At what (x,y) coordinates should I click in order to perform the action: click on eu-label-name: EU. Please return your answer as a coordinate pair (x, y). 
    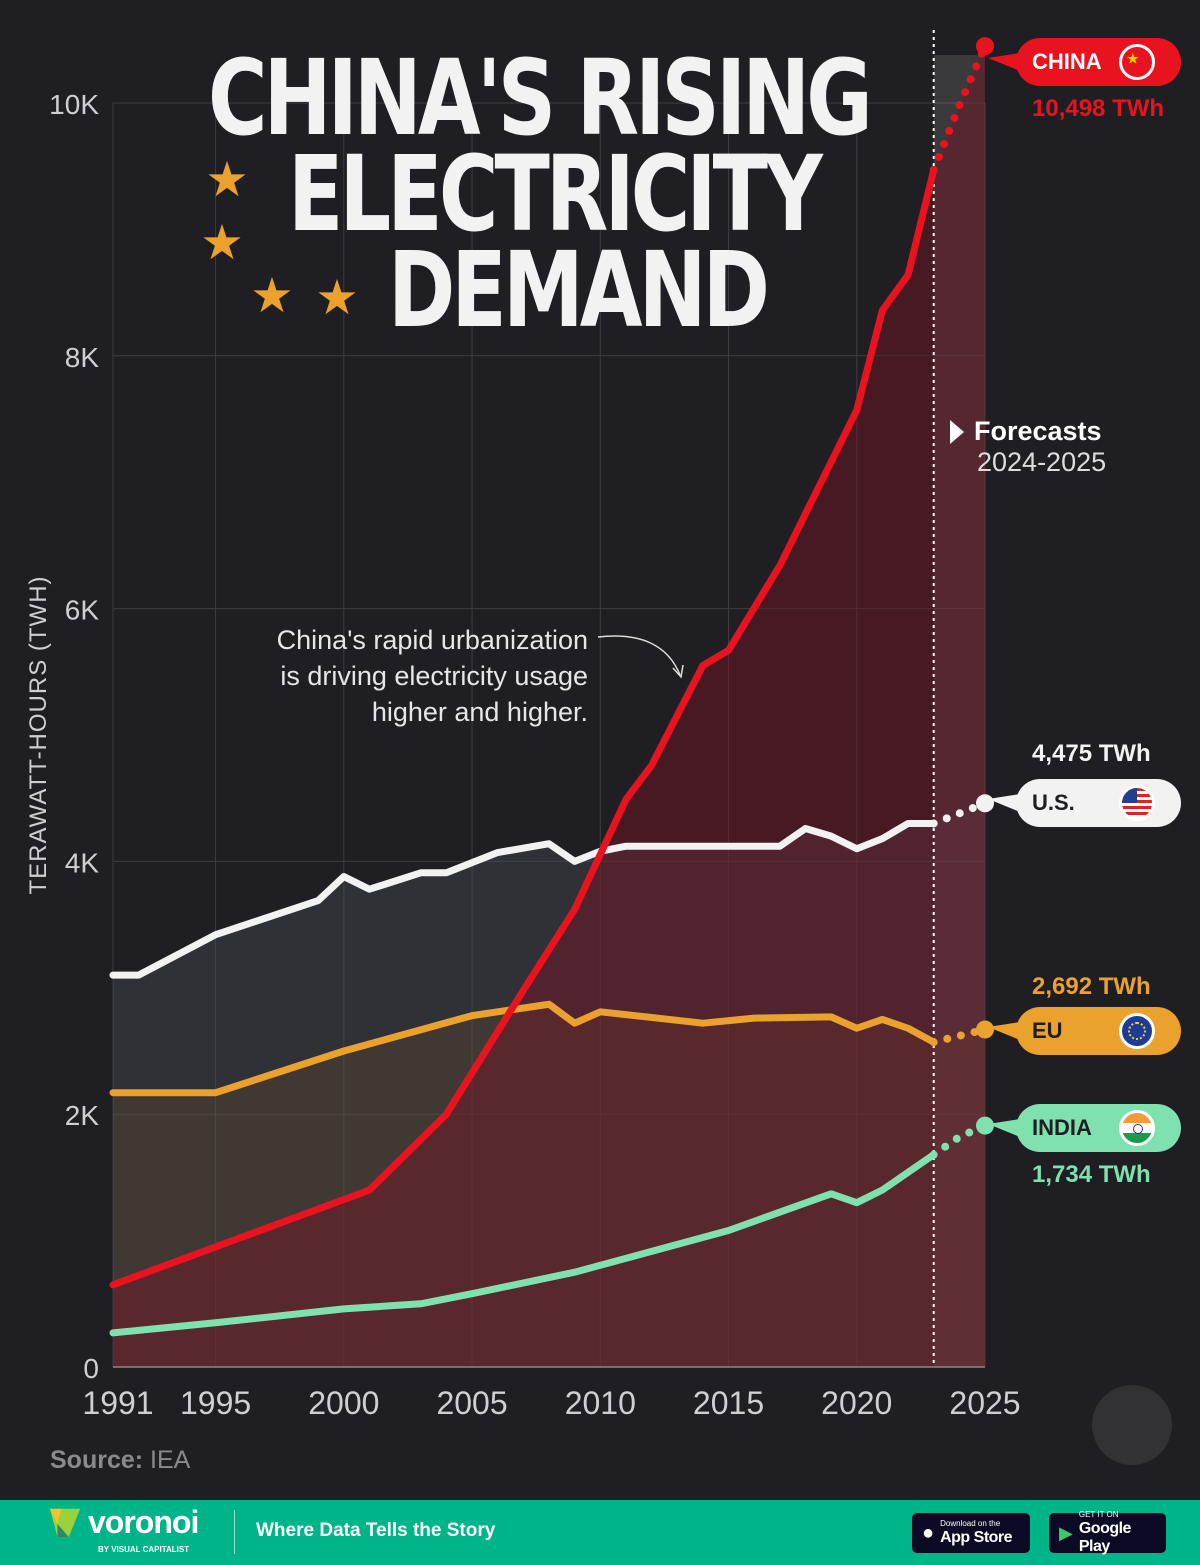
    Looking at the image, I should click on (1047, 1030).